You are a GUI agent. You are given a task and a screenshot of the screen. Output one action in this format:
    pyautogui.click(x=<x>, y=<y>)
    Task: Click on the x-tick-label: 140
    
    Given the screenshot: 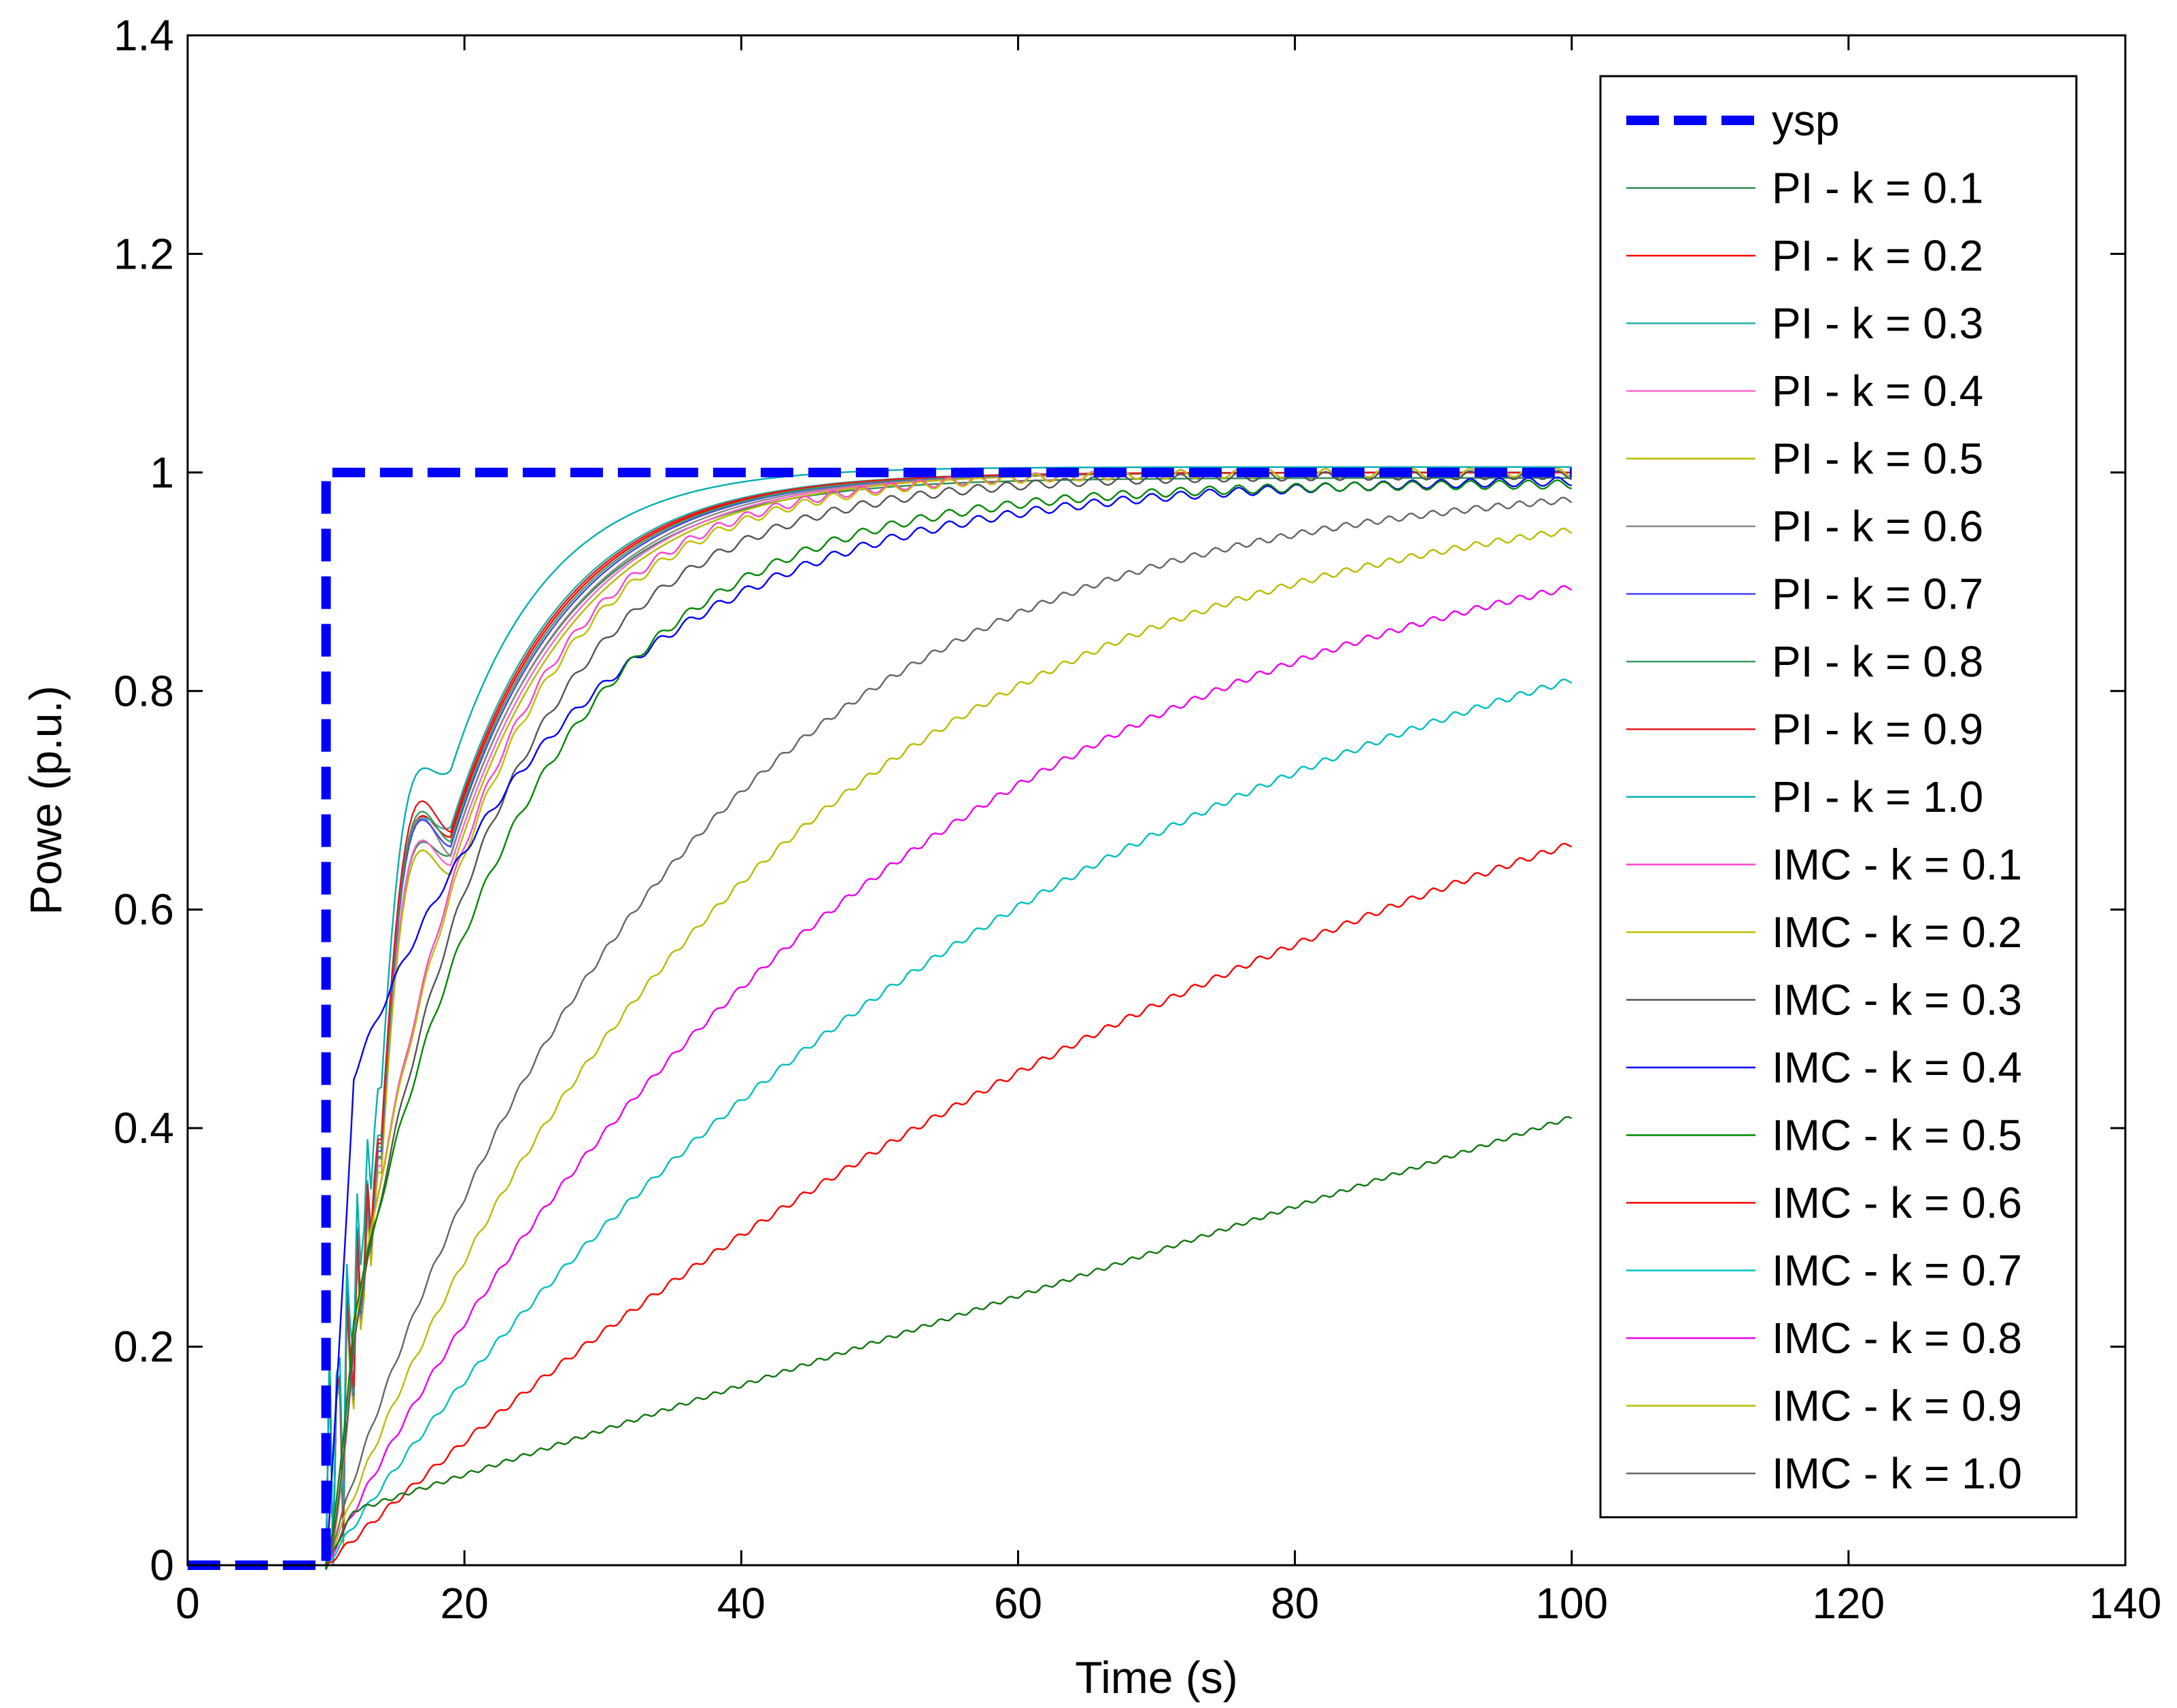 What is the action you would take?
    pyautogui.click(x=2125, y=1604)
    